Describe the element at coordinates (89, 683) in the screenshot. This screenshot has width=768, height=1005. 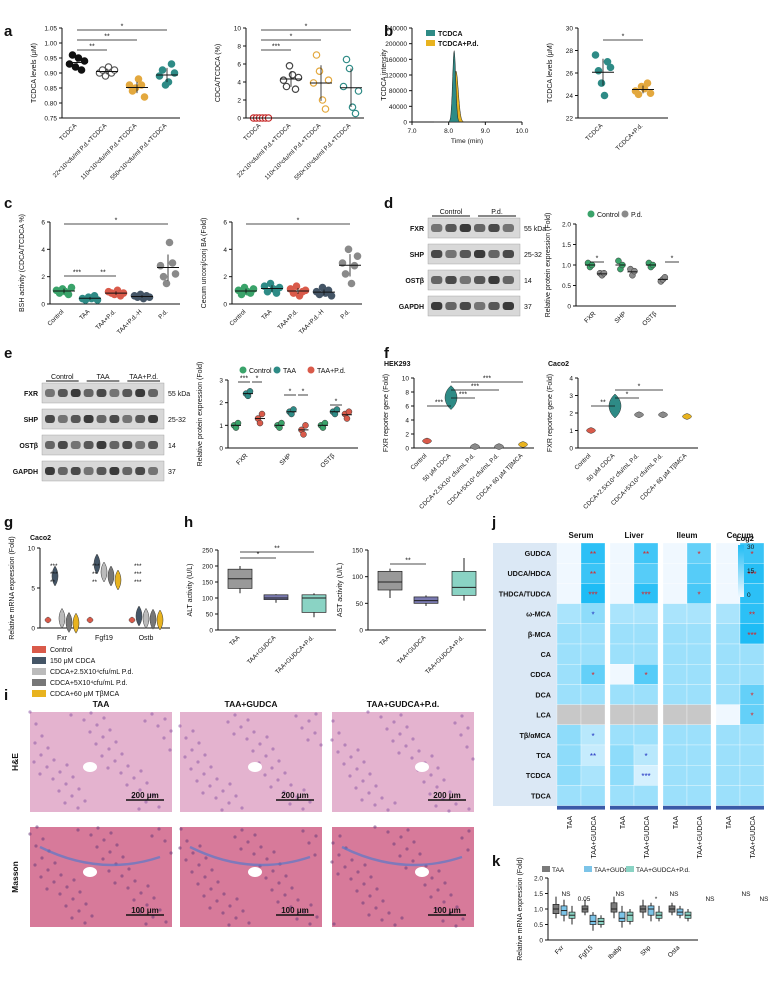
I see `g-legend-label: CDCA+5X10⁴cfu/mL P.d.` at that location.